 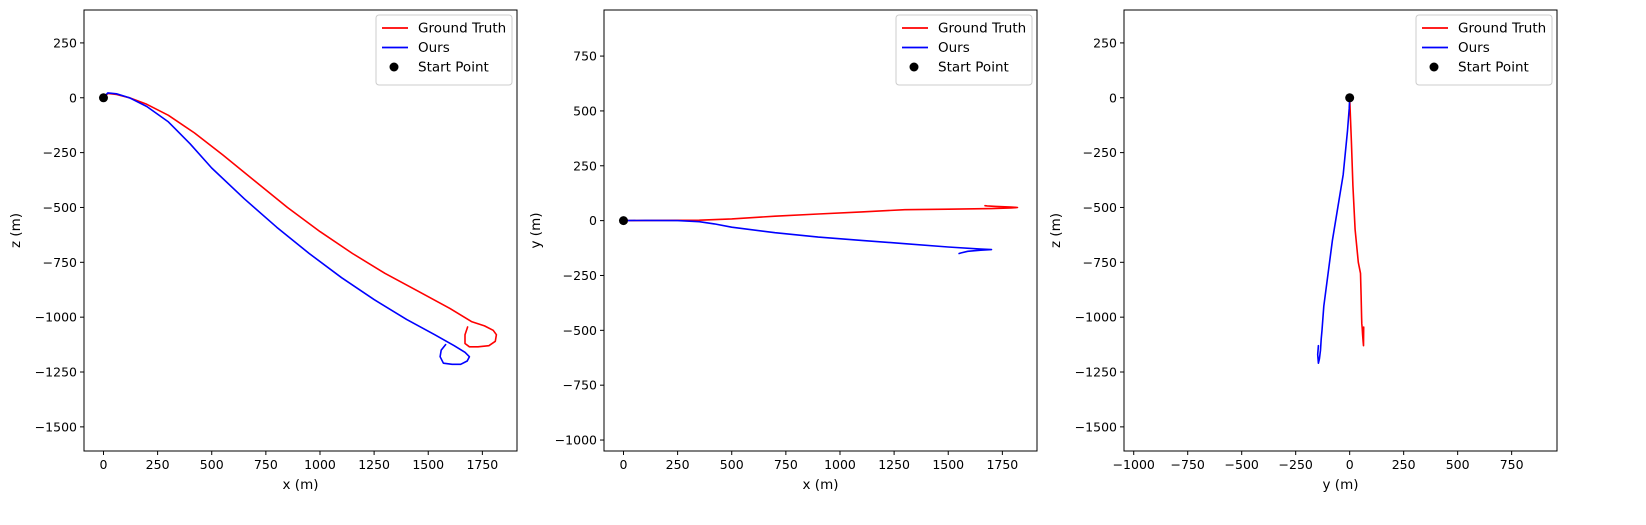 What do you see at coordinates (585, 56) in the screenshot?
I see `y-tick-label: 750` at bounding box center [585, 56].